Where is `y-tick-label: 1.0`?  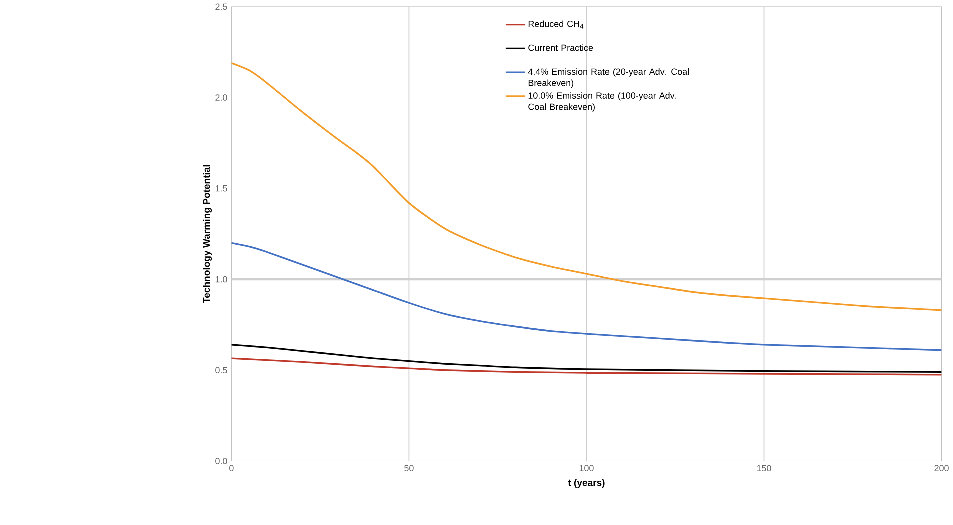
y-tick-label: 1.0 is located at coordinates (222, 279).